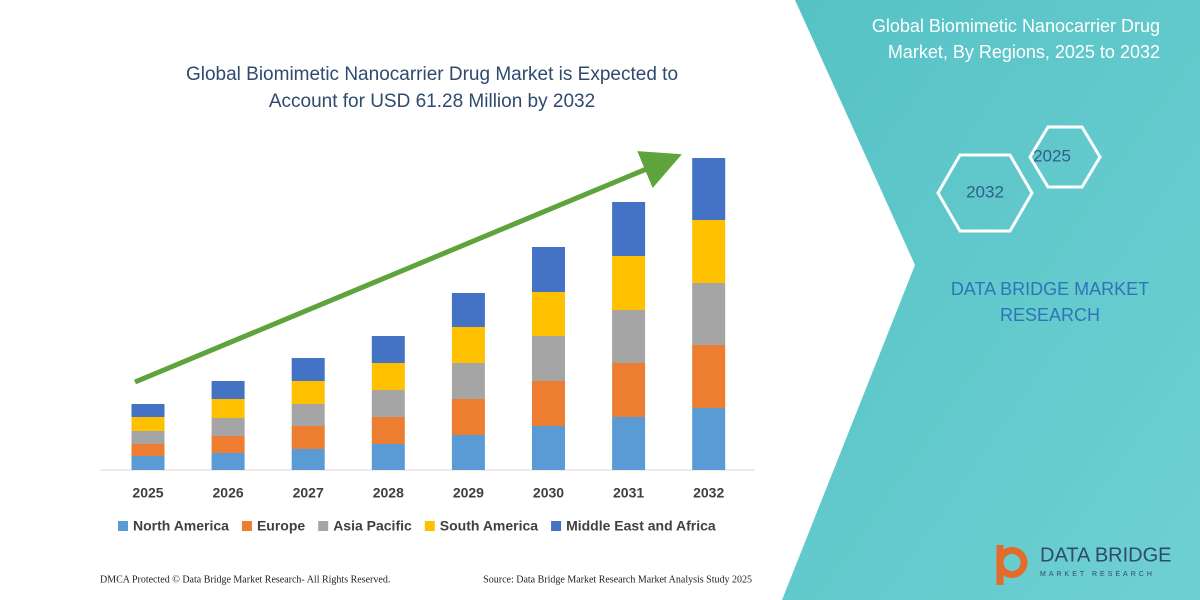  What do you see at coordinates (281, 526) in the screenshot?
I see `legend-label: Europe` at bounding box center [281, 526].